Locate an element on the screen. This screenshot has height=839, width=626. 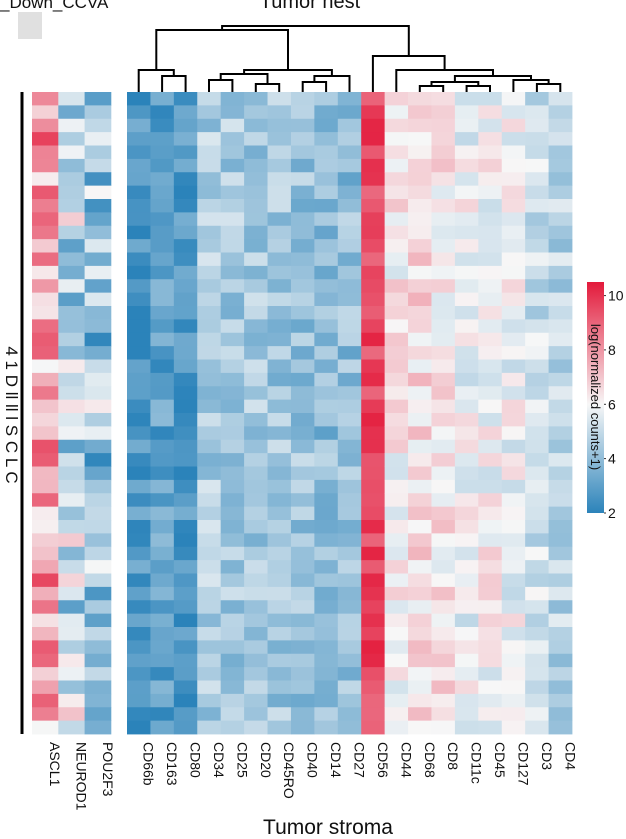
column-label: CD80 is located at coordinates (196, 760).